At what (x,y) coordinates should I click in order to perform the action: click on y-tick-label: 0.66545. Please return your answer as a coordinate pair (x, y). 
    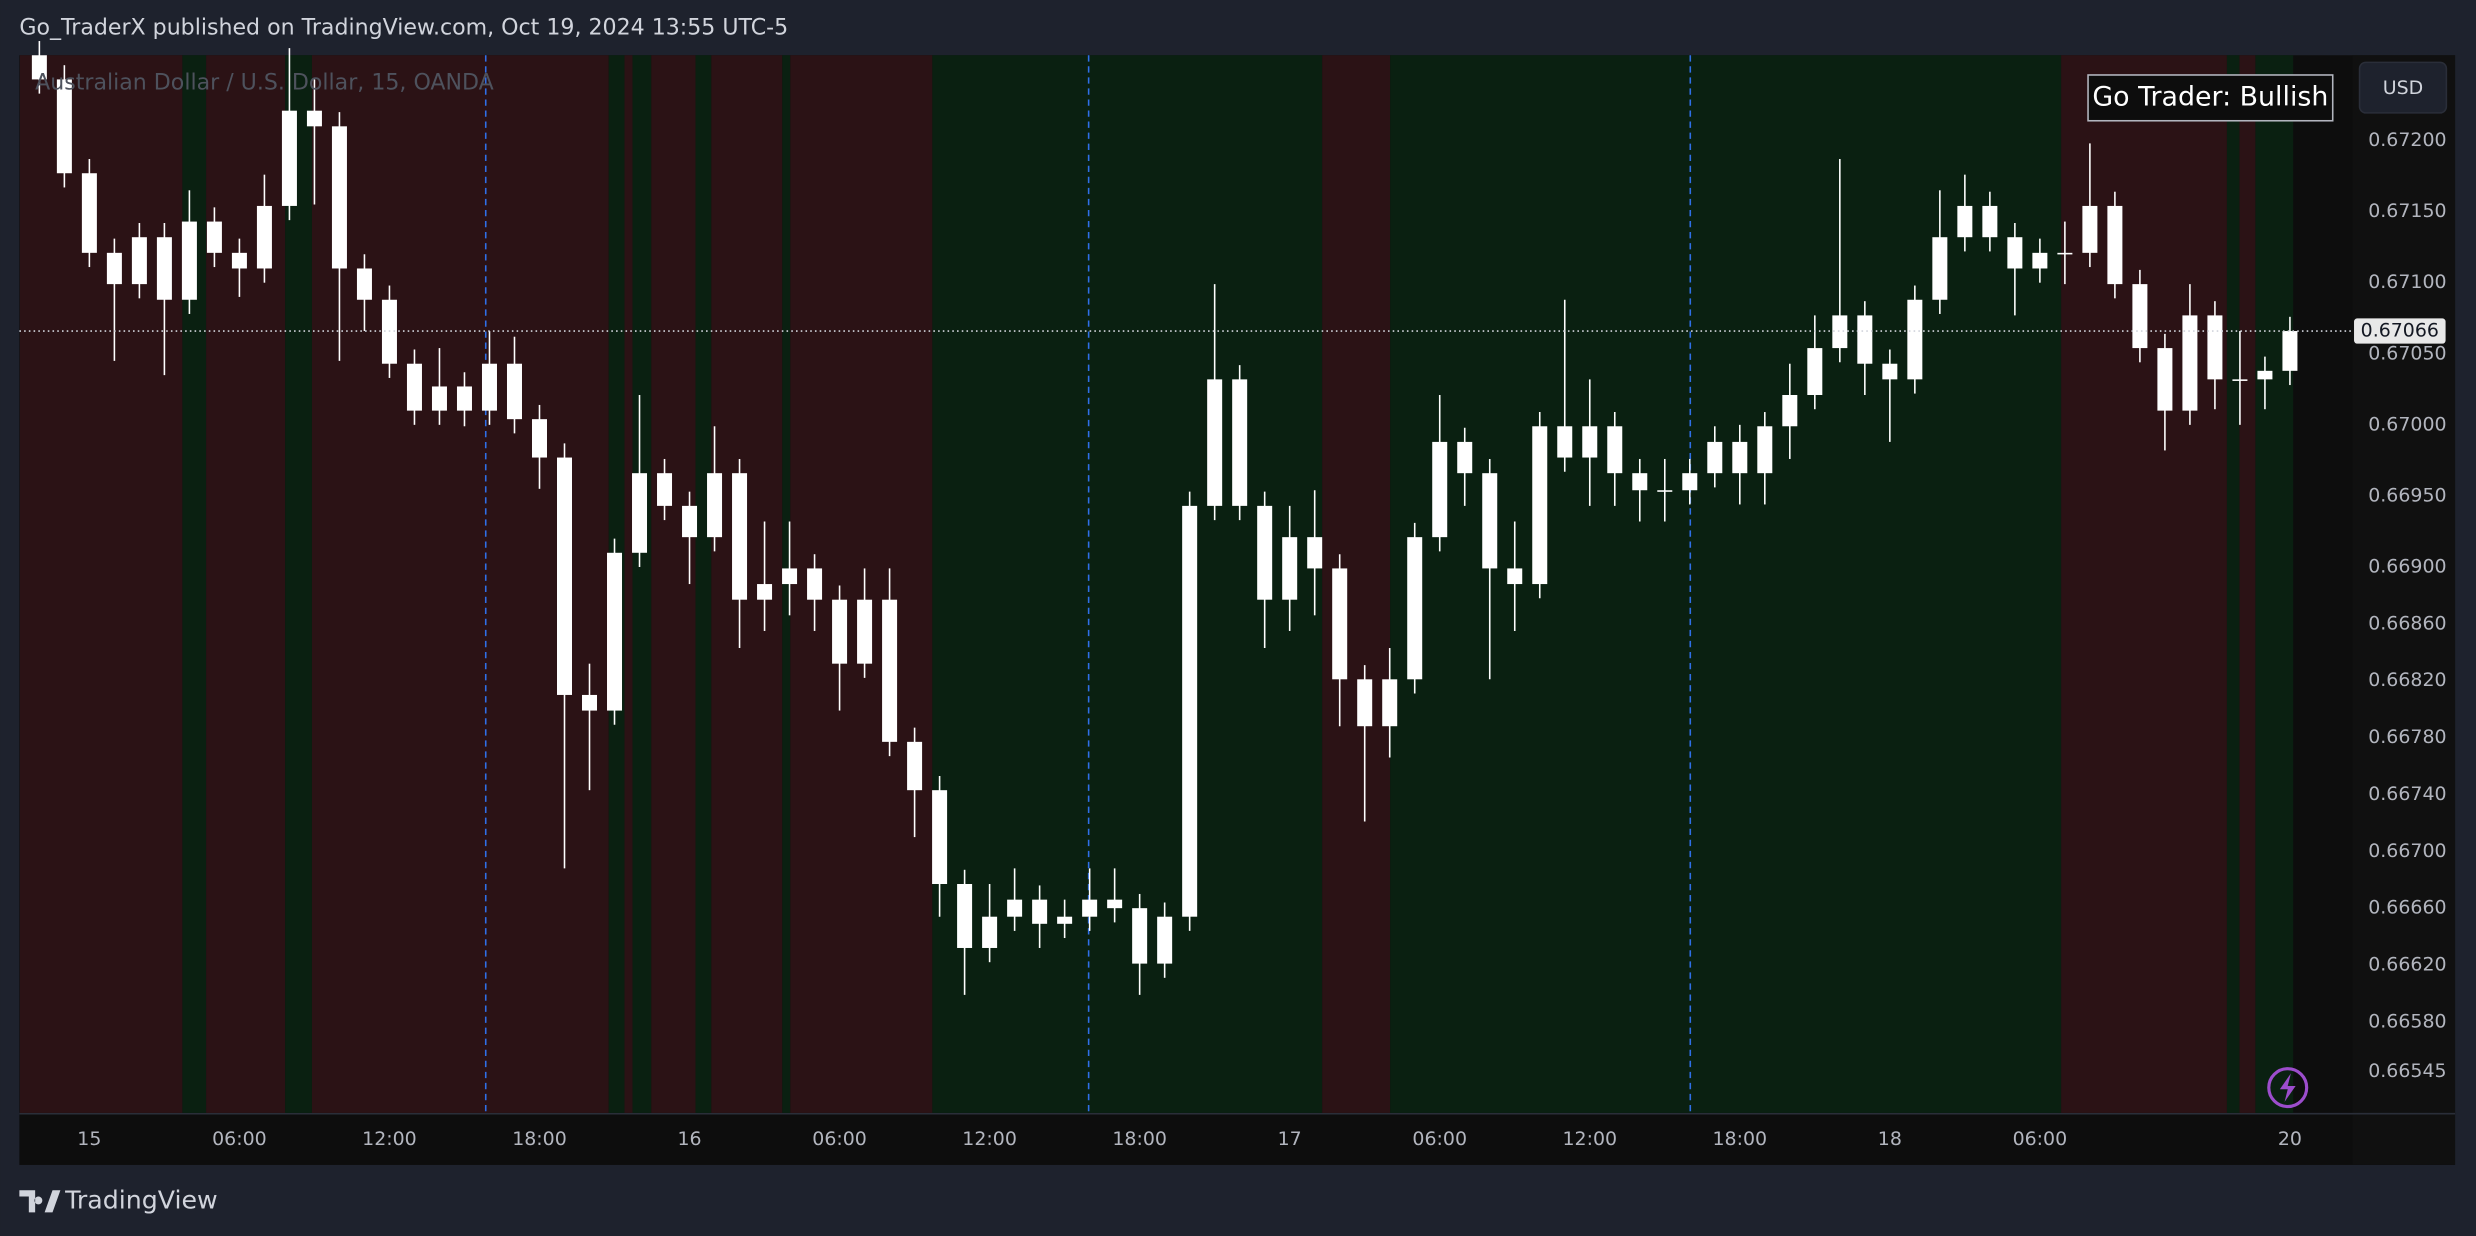
    Looking at the image, I should click on (2407, 1071).